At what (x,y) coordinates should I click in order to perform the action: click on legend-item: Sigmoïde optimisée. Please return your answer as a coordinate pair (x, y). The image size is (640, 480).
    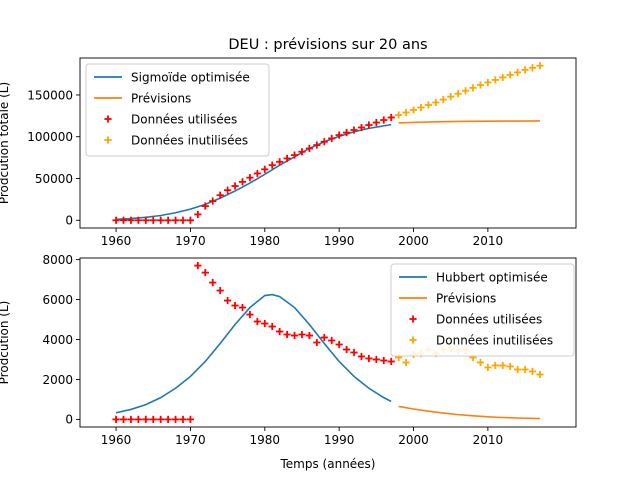
    Looking at the image, I should click on (172, 78).